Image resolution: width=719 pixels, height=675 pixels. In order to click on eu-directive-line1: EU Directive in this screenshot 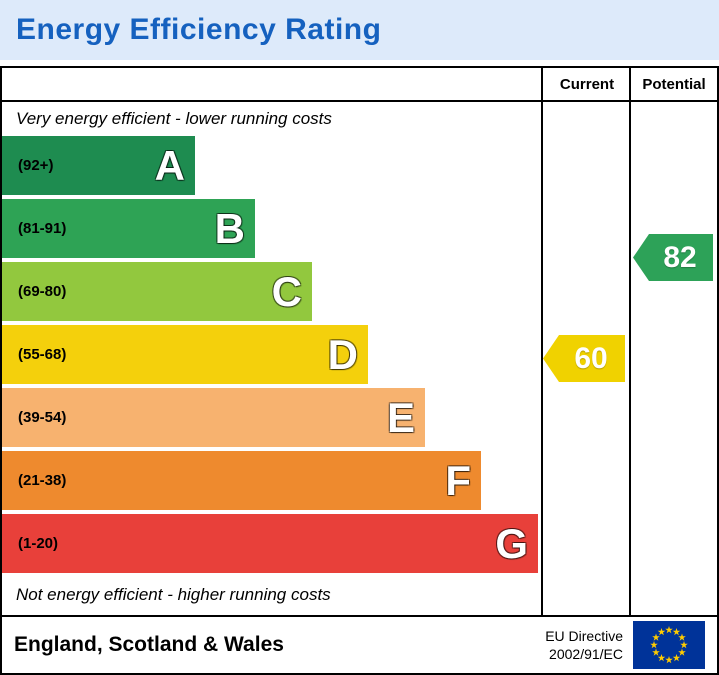, I will do `click(584, 635)`.